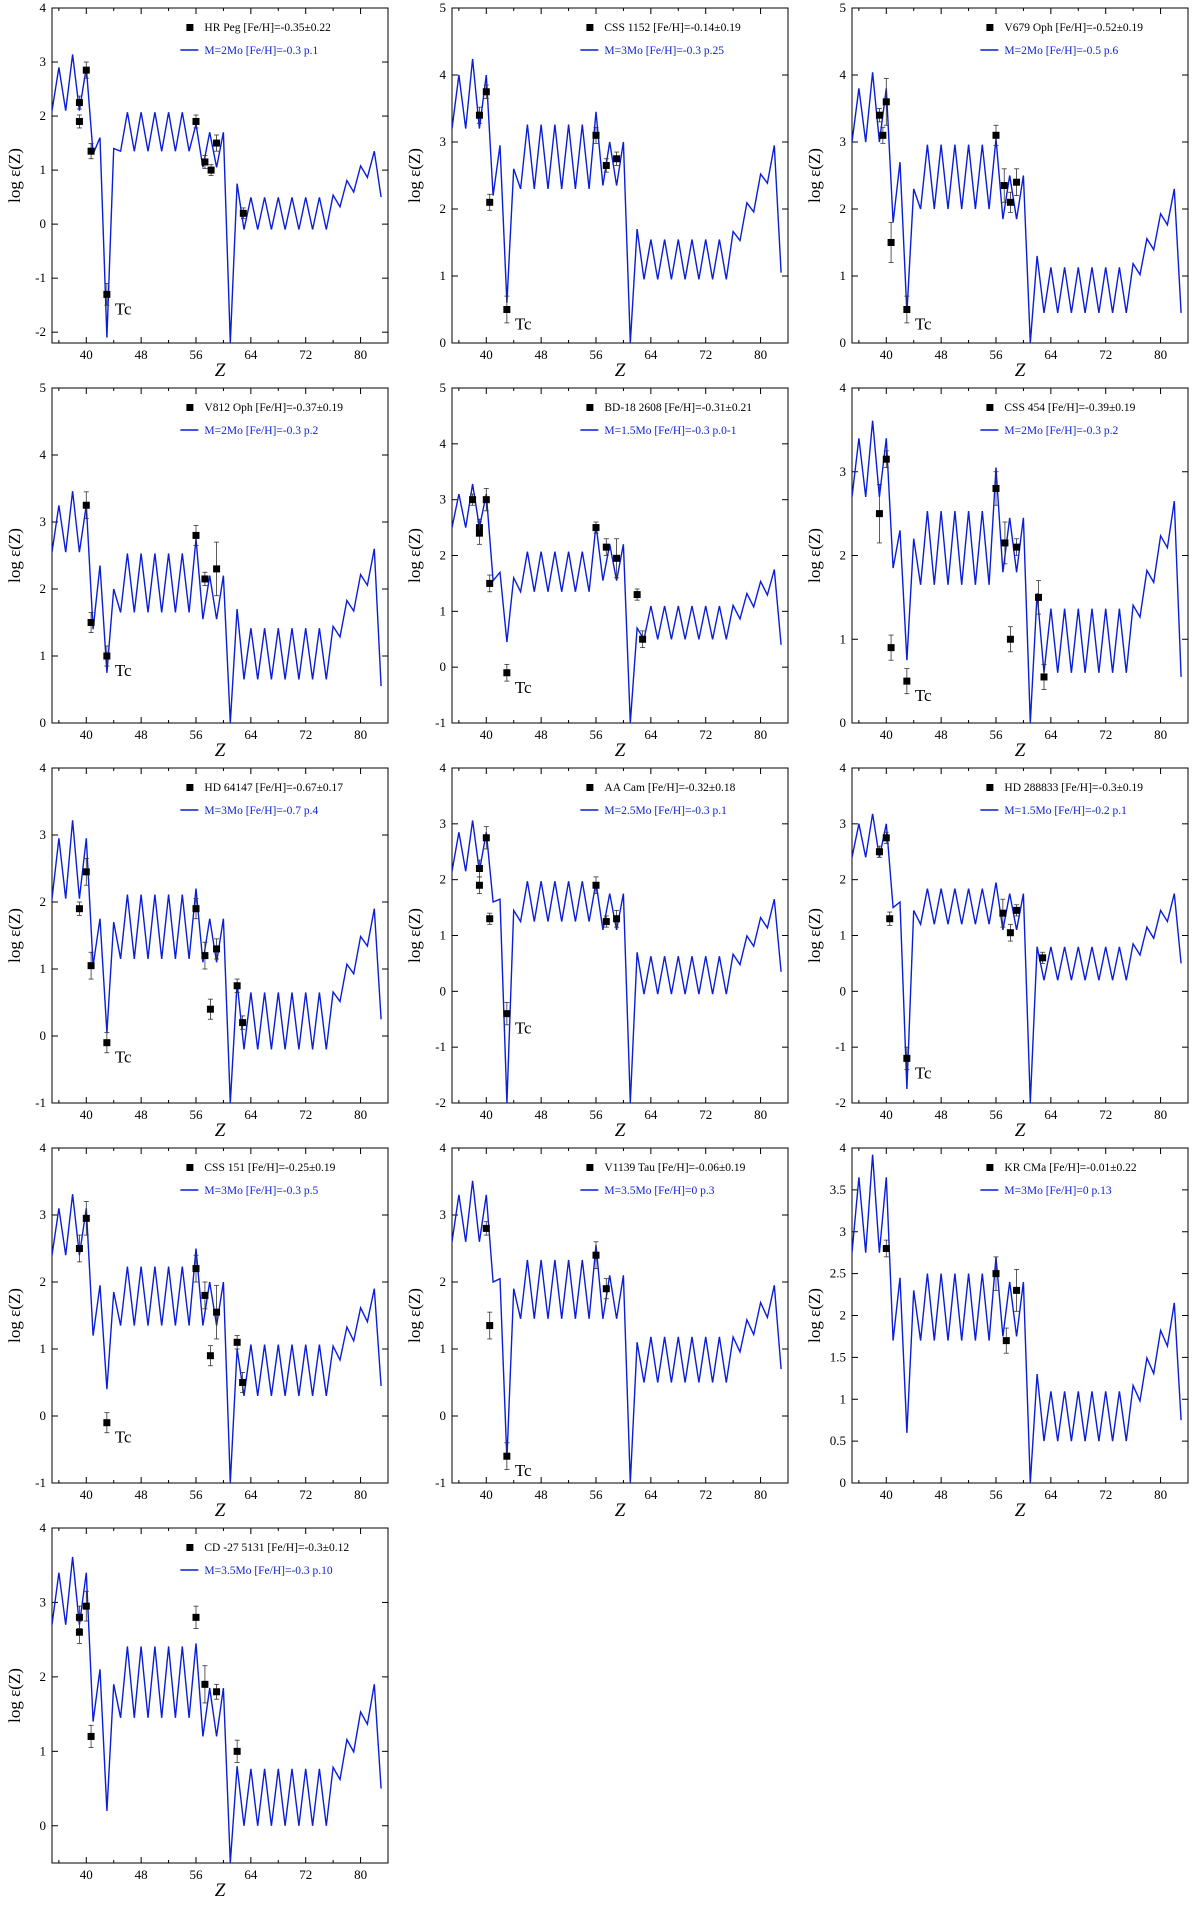 The height and width of the screenshot is (1914, 1200). What do you see at coordinates (678, 408) in the screenshot?
I see `legend-star-label: BD-18 2608 [Fe/H]=-0.31±0.21` at bounding box center [678, 408].